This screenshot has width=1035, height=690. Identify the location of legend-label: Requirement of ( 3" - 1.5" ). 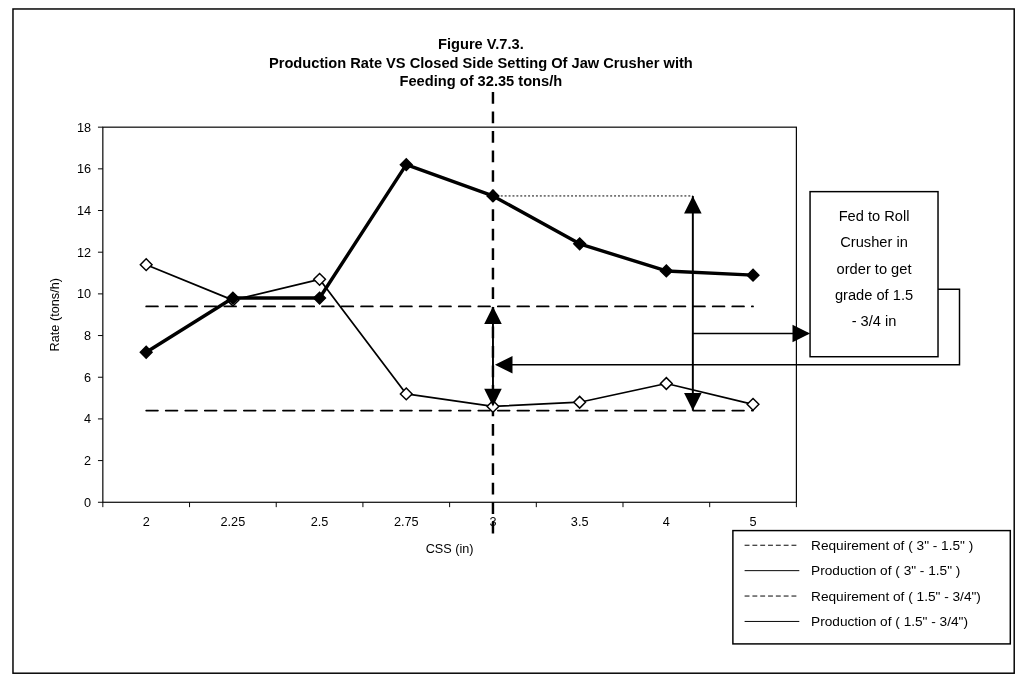
(892, 546).